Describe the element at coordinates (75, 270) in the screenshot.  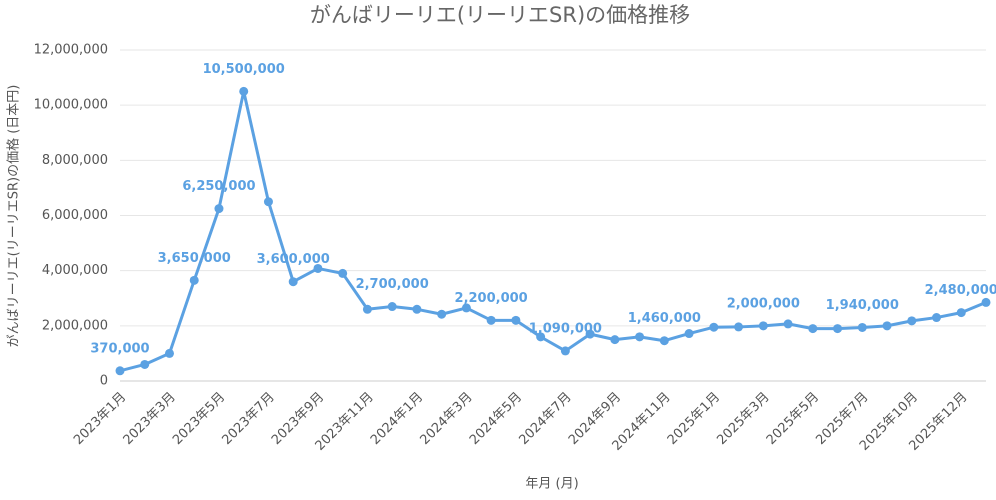
I see `y-tick-label: 4,000,000` at that location.